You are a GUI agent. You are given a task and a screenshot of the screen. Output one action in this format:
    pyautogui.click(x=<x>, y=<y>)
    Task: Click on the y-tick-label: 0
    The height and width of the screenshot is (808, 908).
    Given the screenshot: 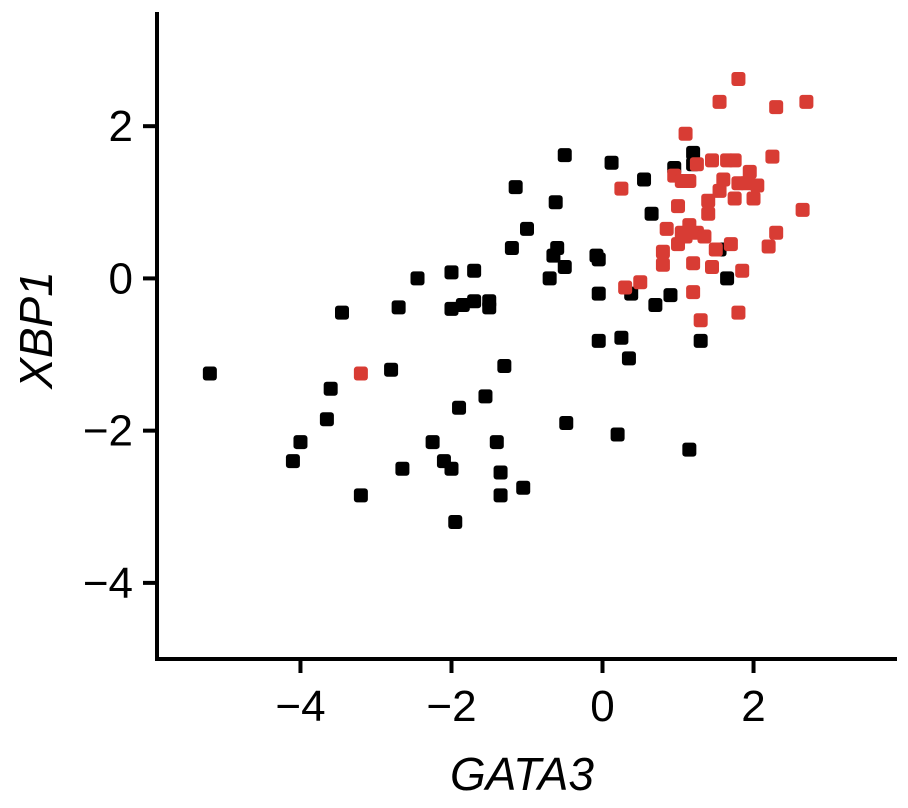 What is the action you would take?
    pyautogui.click(x=121, y=278)
    